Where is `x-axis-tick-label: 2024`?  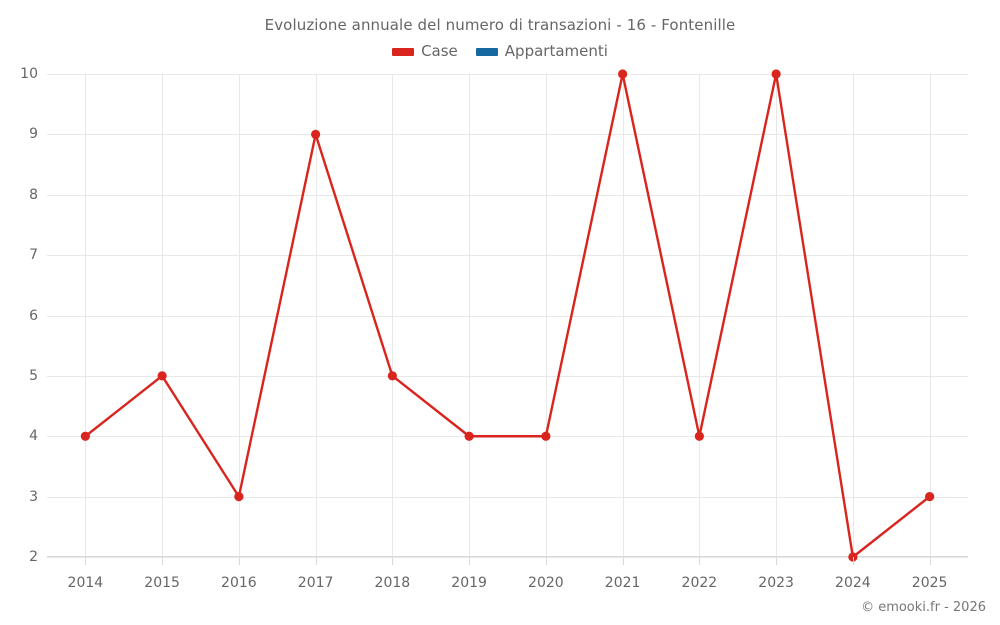
x-axis-tick-label: 2024 is located at coordinates (853, 583).